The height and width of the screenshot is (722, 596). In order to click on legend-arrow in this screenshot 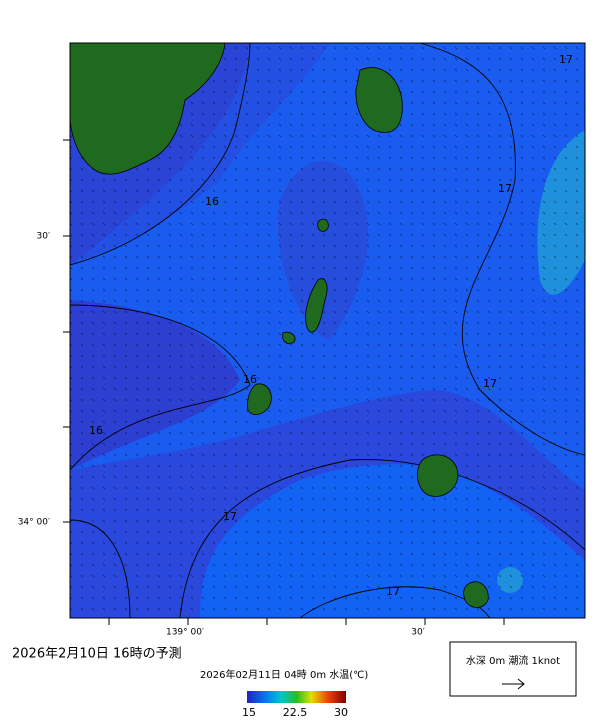, I will do `click(513, 684)`.